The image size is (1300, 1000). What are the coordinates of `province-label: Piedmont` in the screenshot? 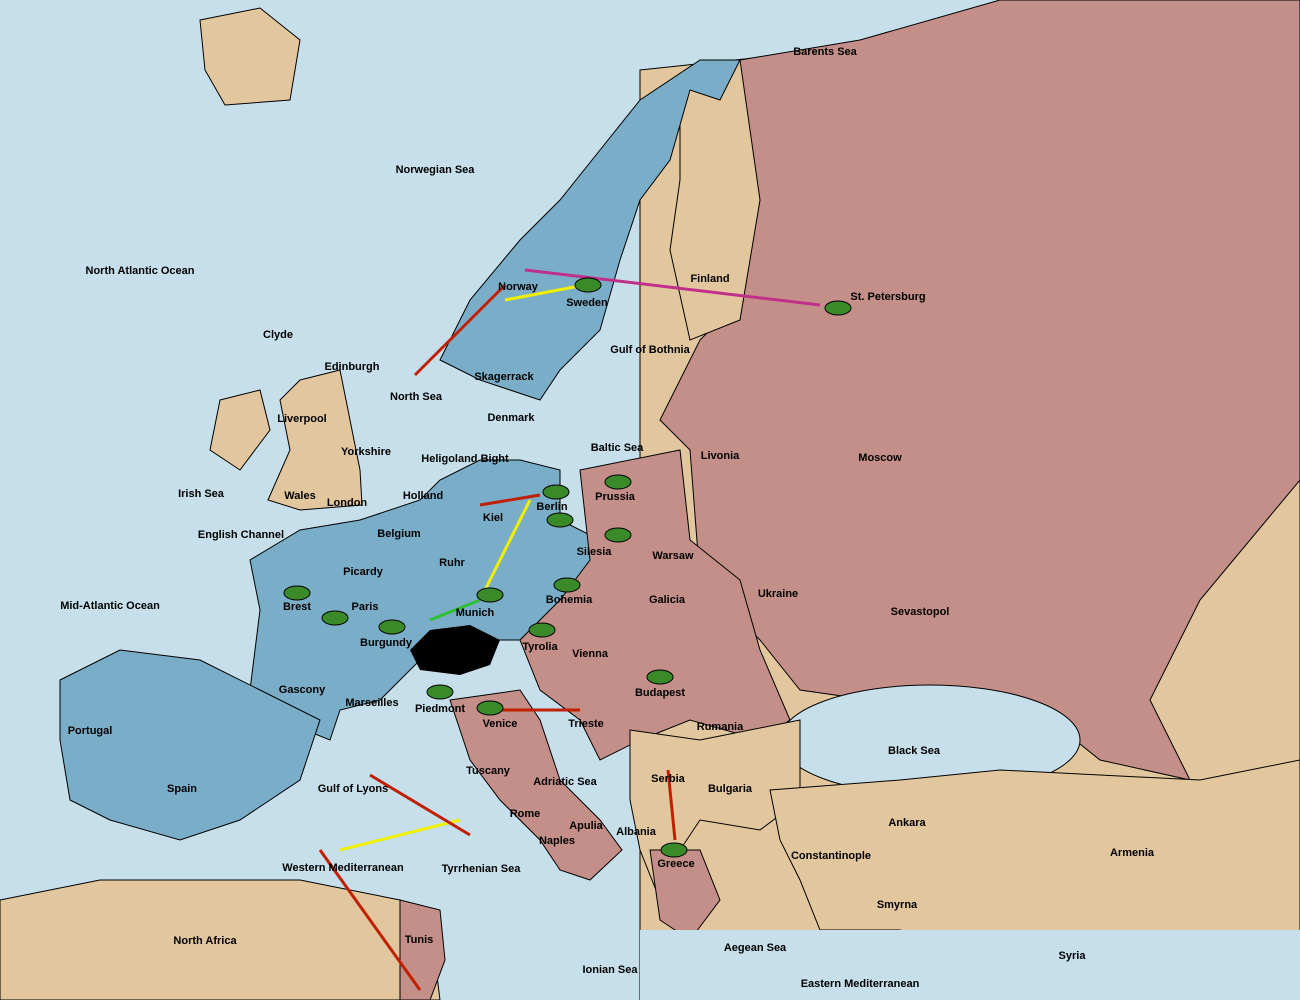 It's located at (440, 709).